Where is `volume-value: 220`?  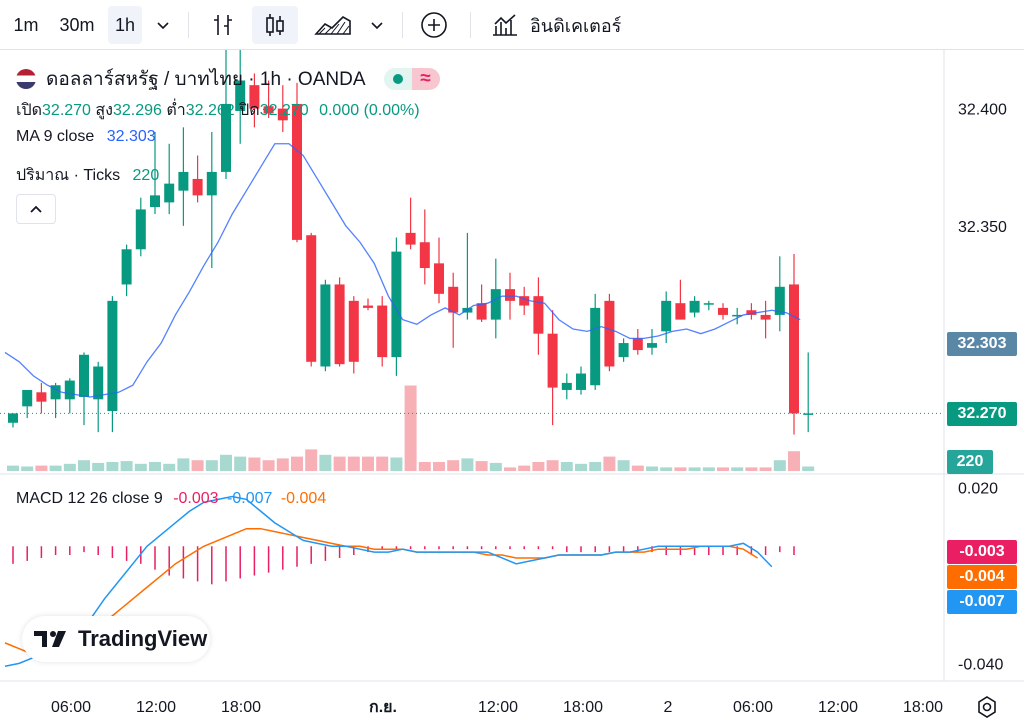 volume-value: 220 is located at coordinates (146, 175).